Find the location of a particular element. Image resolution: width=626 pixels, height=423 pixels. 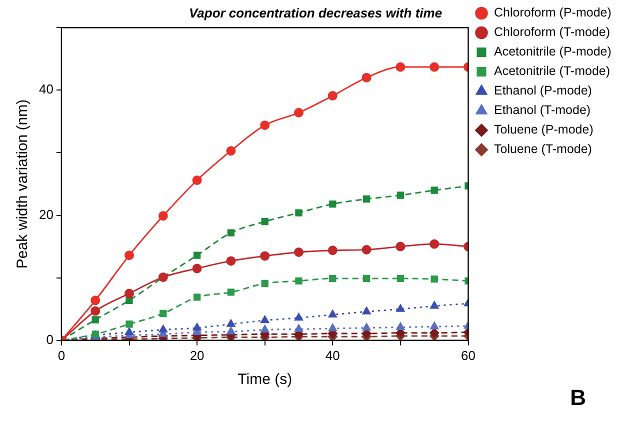

y-axis-title: Peak width variation (nm) is located at coordinates (23, 184).